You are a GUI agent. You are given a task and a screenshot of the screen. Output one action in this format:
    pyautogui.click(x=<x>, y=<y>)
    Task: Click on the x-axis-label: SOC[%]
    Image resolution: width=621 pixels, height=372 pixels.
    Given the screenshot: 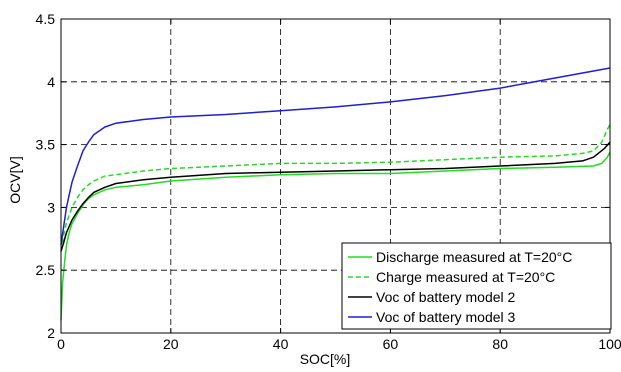 What is the action you would take?
    pyautogui.click(x=325, y=359)
    